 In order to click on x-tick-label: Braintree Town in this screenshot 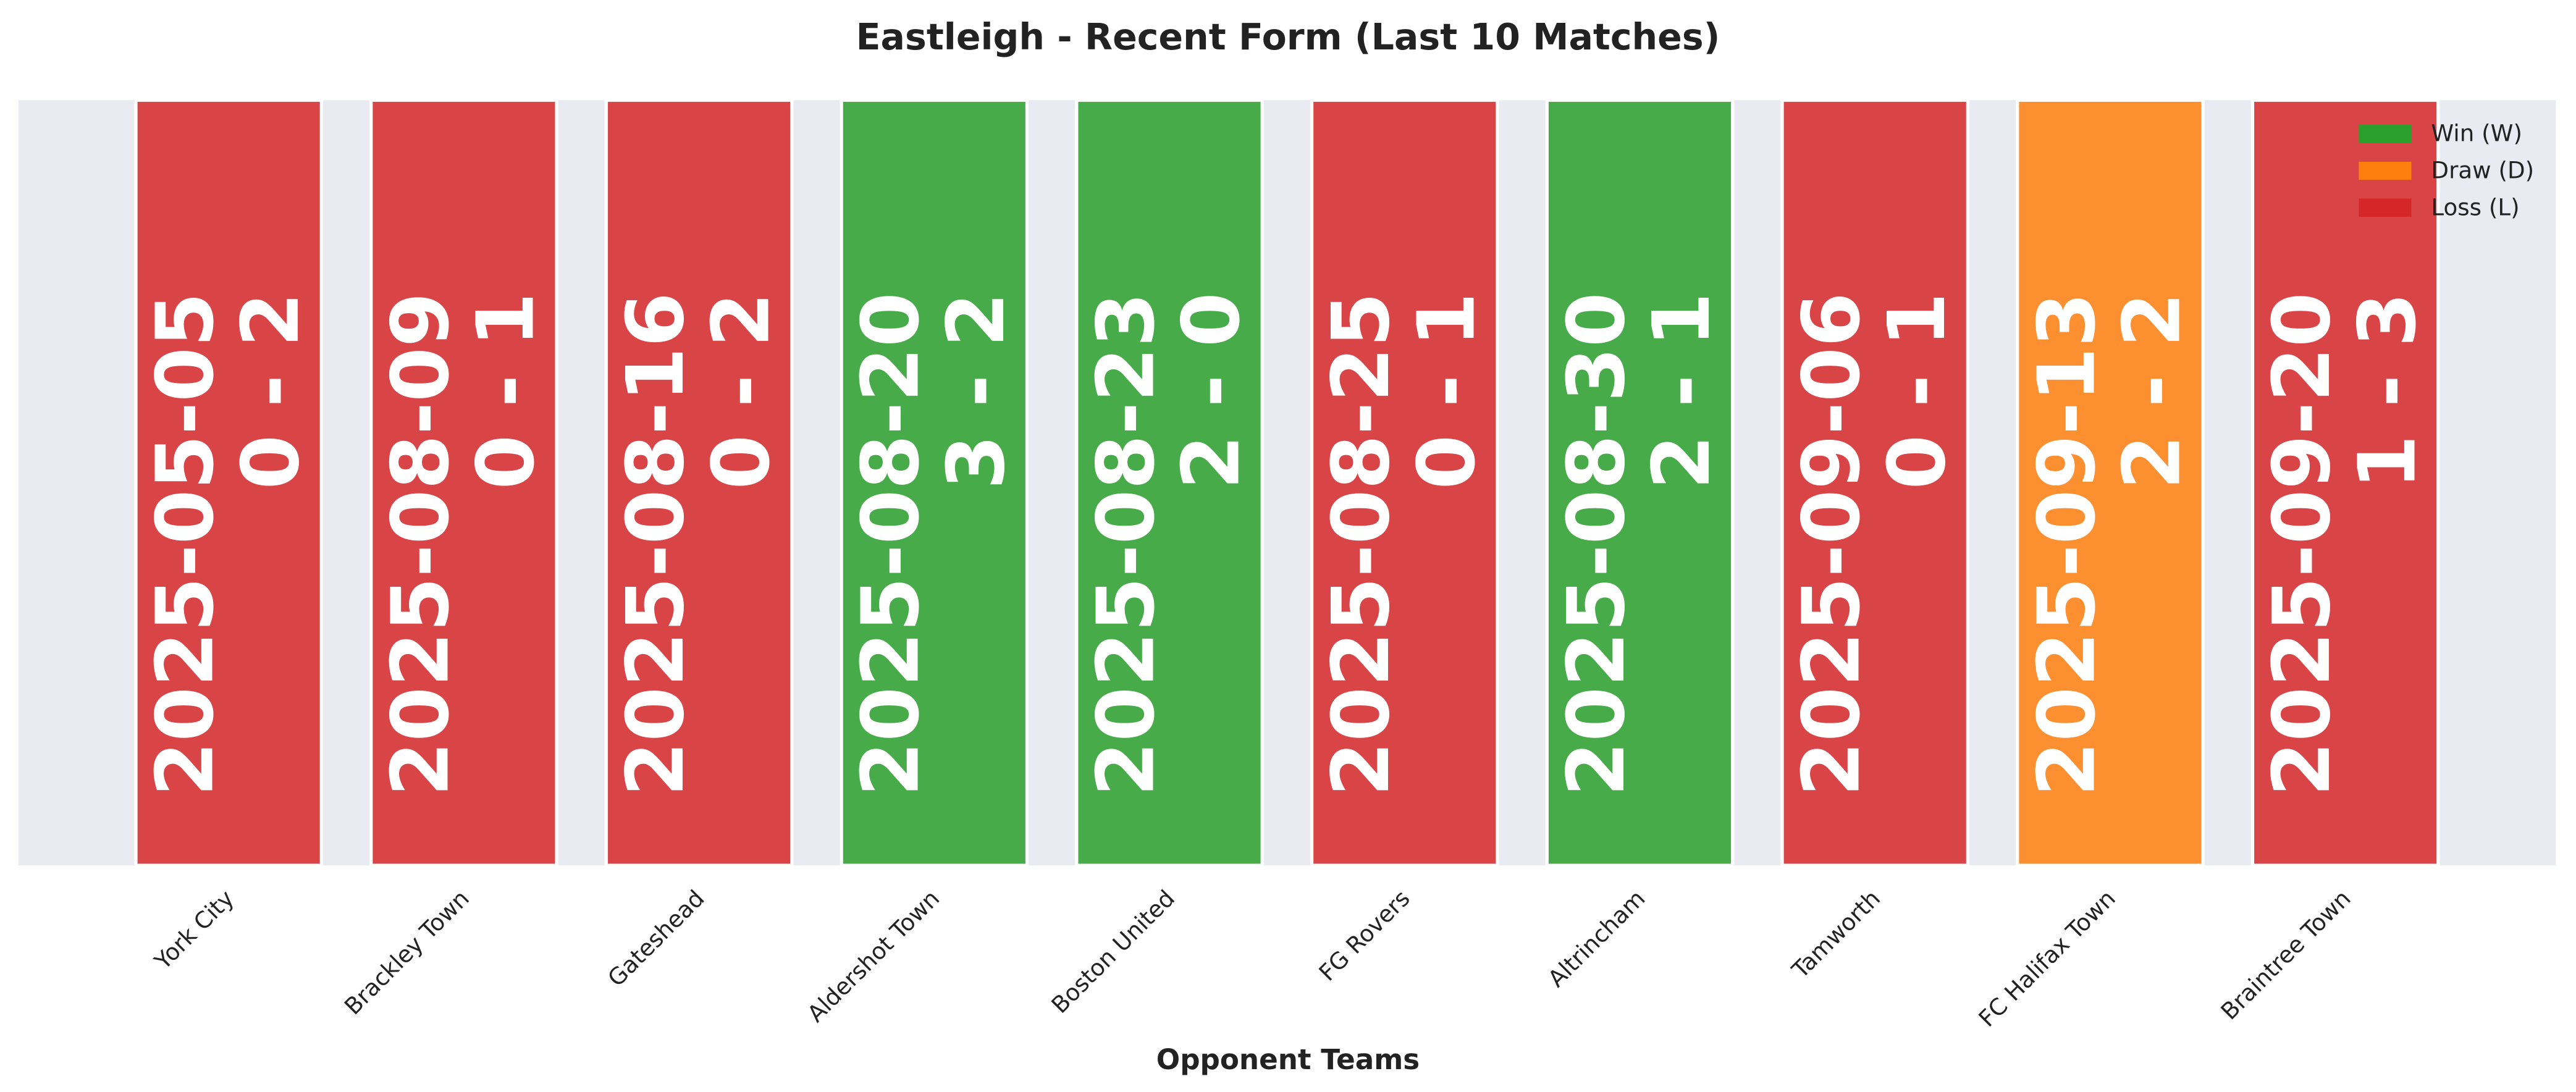, I will do `click(2285, 954)`.